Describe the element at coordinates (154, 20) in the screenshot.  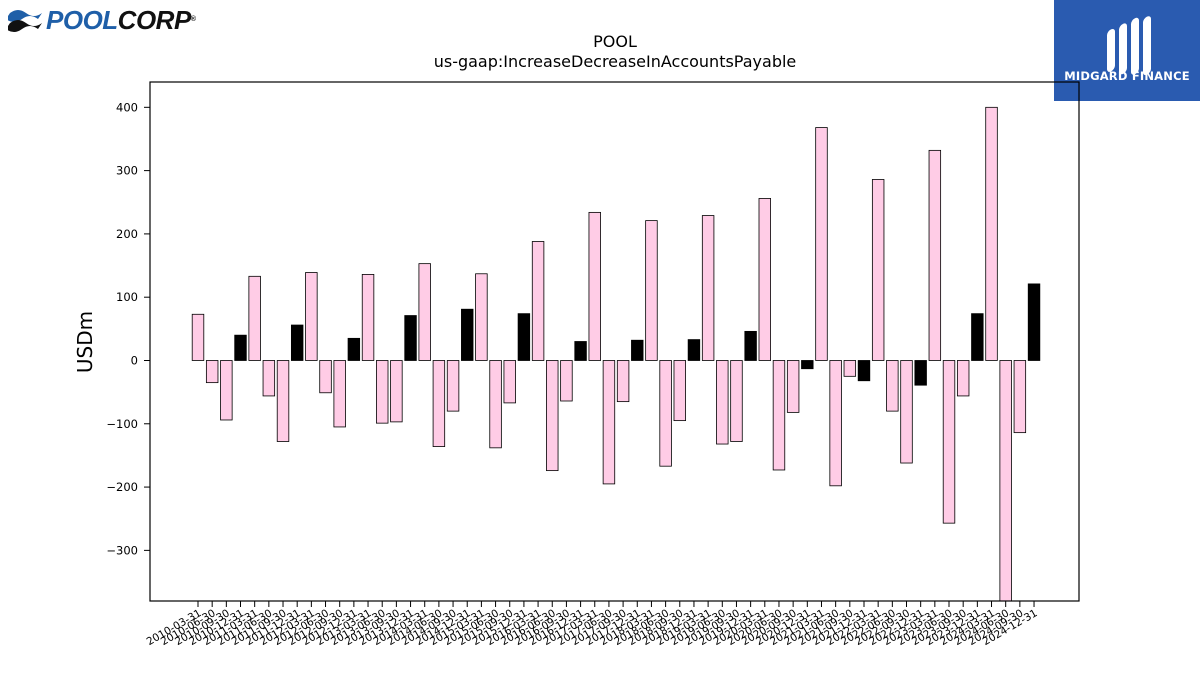
I see `brand-name-part2: CORP` at that location.